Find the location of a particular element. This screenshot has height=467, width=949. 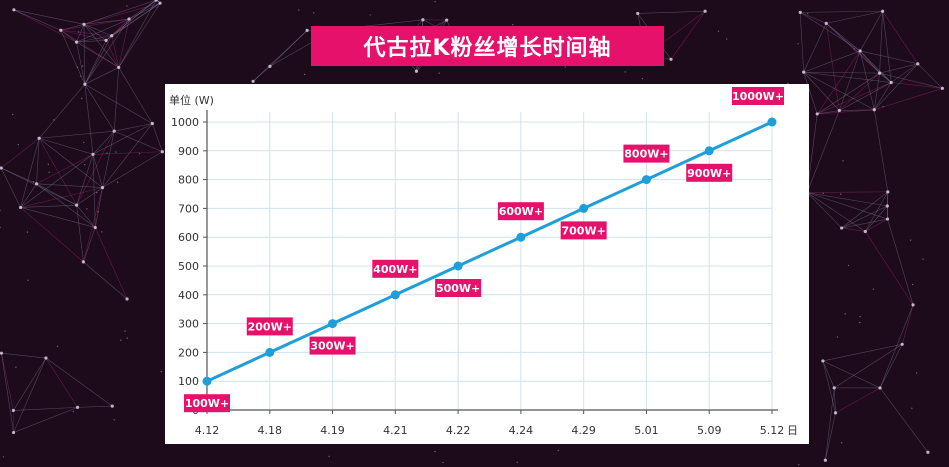

data-label: 800W+ is located at coordinates (646, 153).